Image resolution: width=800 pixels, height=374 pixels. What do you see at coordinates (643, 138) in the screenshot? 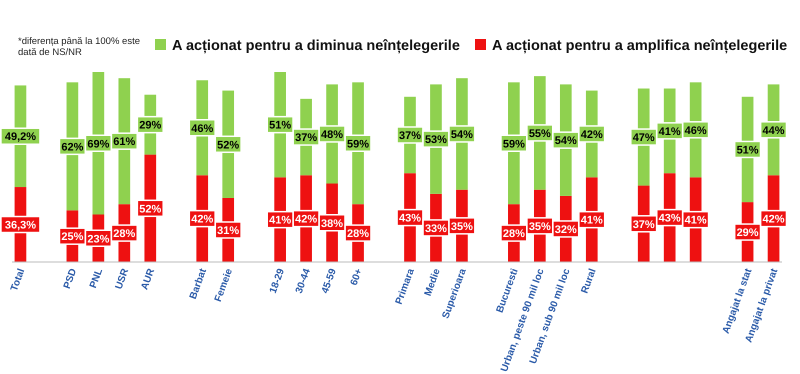
I see `data-label: 47%` at bounding box center [643, 138].